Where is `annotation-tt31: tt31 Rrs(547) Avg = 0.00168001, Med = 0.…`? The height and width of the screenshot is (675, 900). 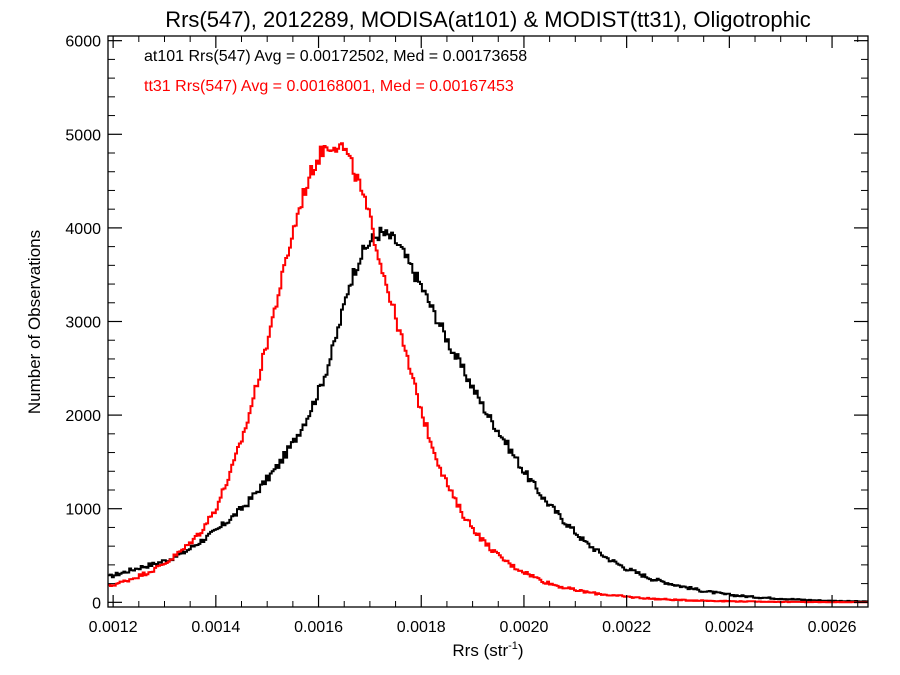
annotation-tt31: tt31 Rrs(547) Avg = 0.00168001, Med = 0.… is located at coordinates (329, 86).